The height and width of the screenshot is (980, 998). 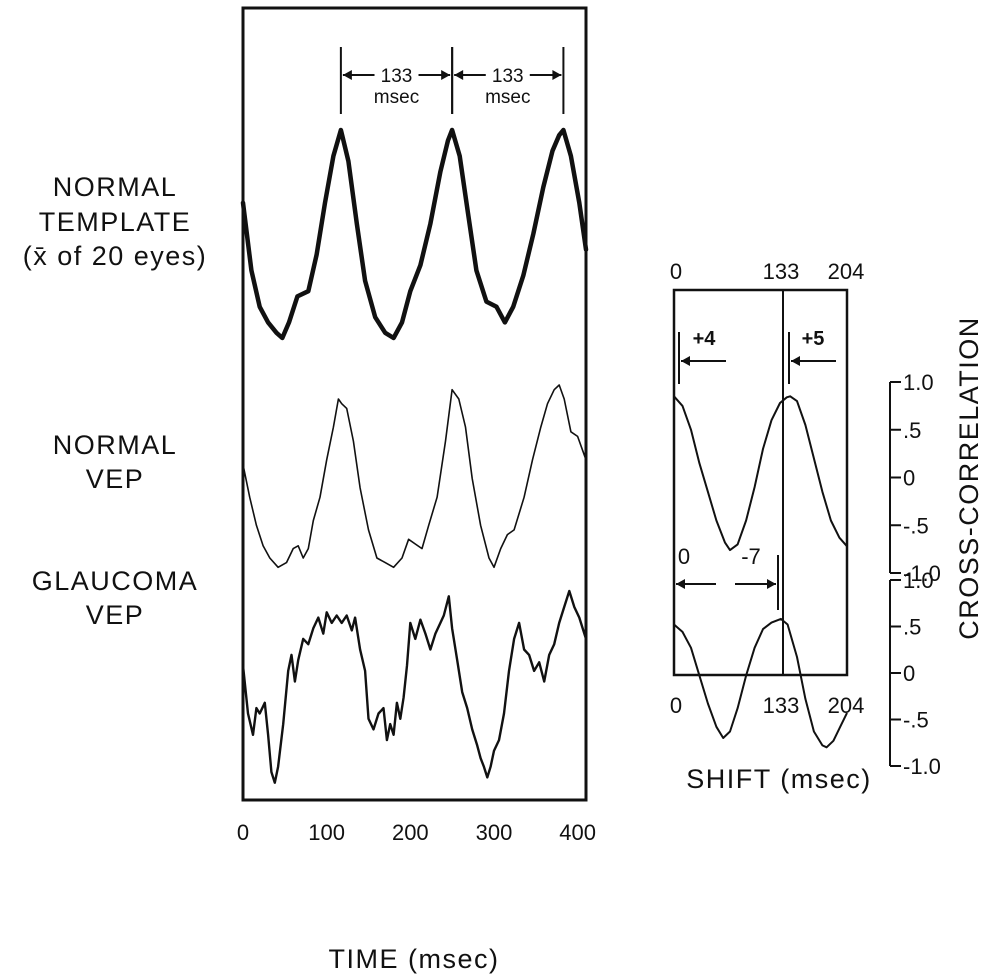 I want to click on time-x-axis-label: TIME (msec), so click(x=414, y=959).